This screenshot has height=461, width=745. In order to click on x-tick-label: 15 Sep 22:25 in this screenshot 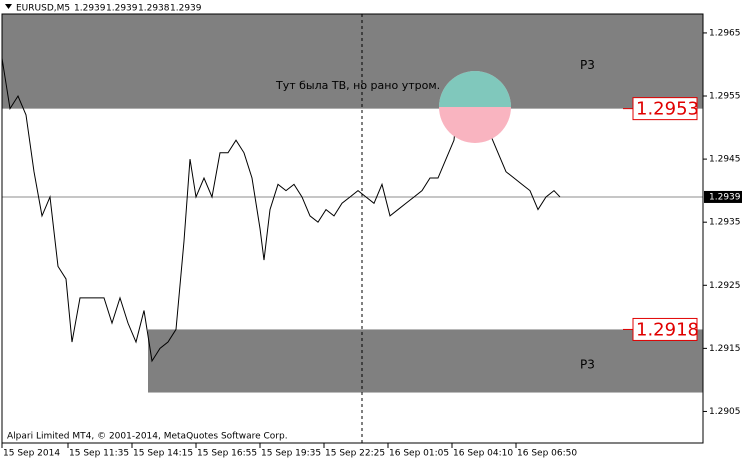, I will do `click(355, 454)`.